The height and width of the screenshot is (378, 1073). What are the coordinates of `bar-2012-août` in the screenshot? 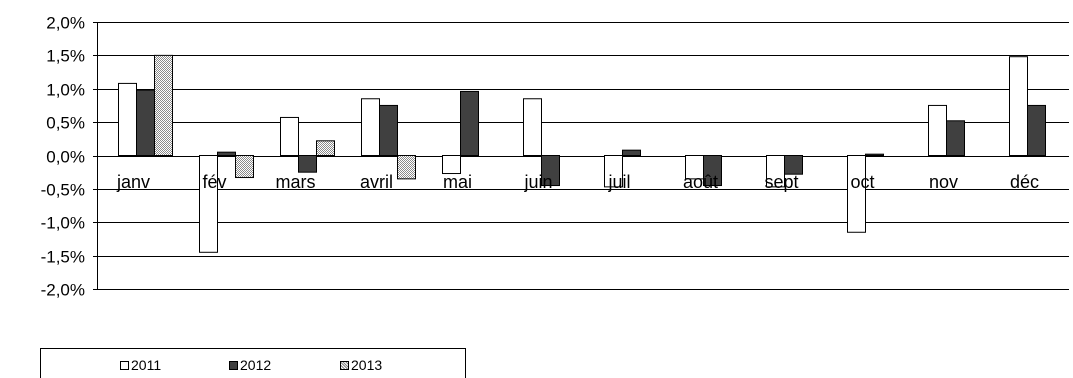 It's located at (712, 171).